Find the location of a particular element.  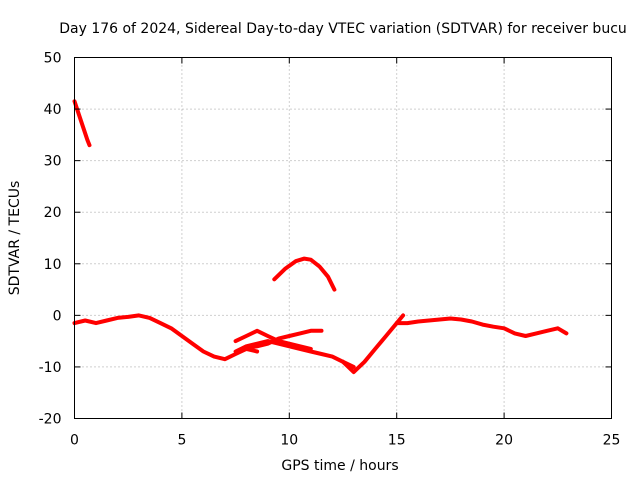

x-tick-label: 20 is located at coordinates (504, 441).